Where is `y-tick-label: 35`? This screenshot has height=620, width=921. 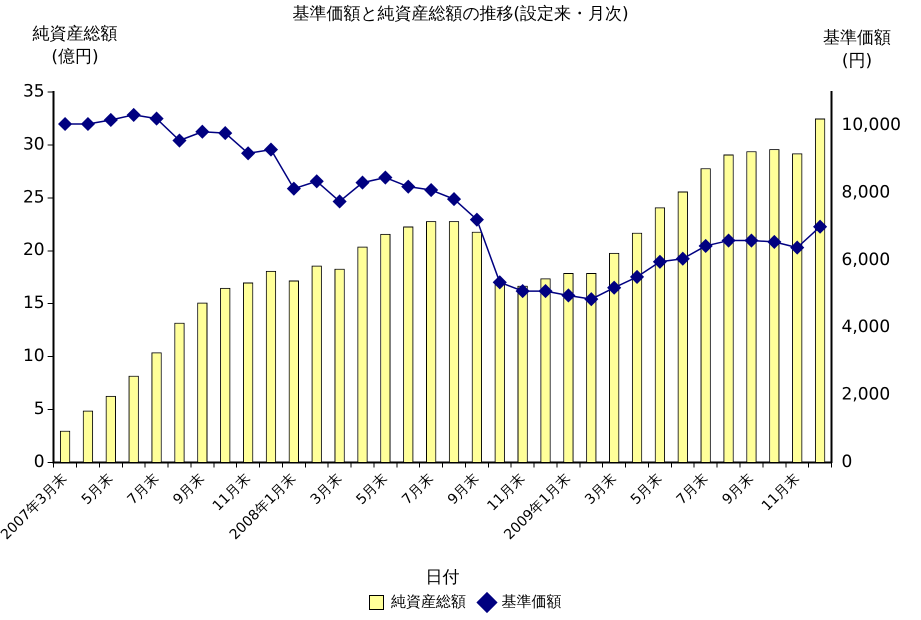 y-tick-label: 35 is located at coordinates (33, 91).